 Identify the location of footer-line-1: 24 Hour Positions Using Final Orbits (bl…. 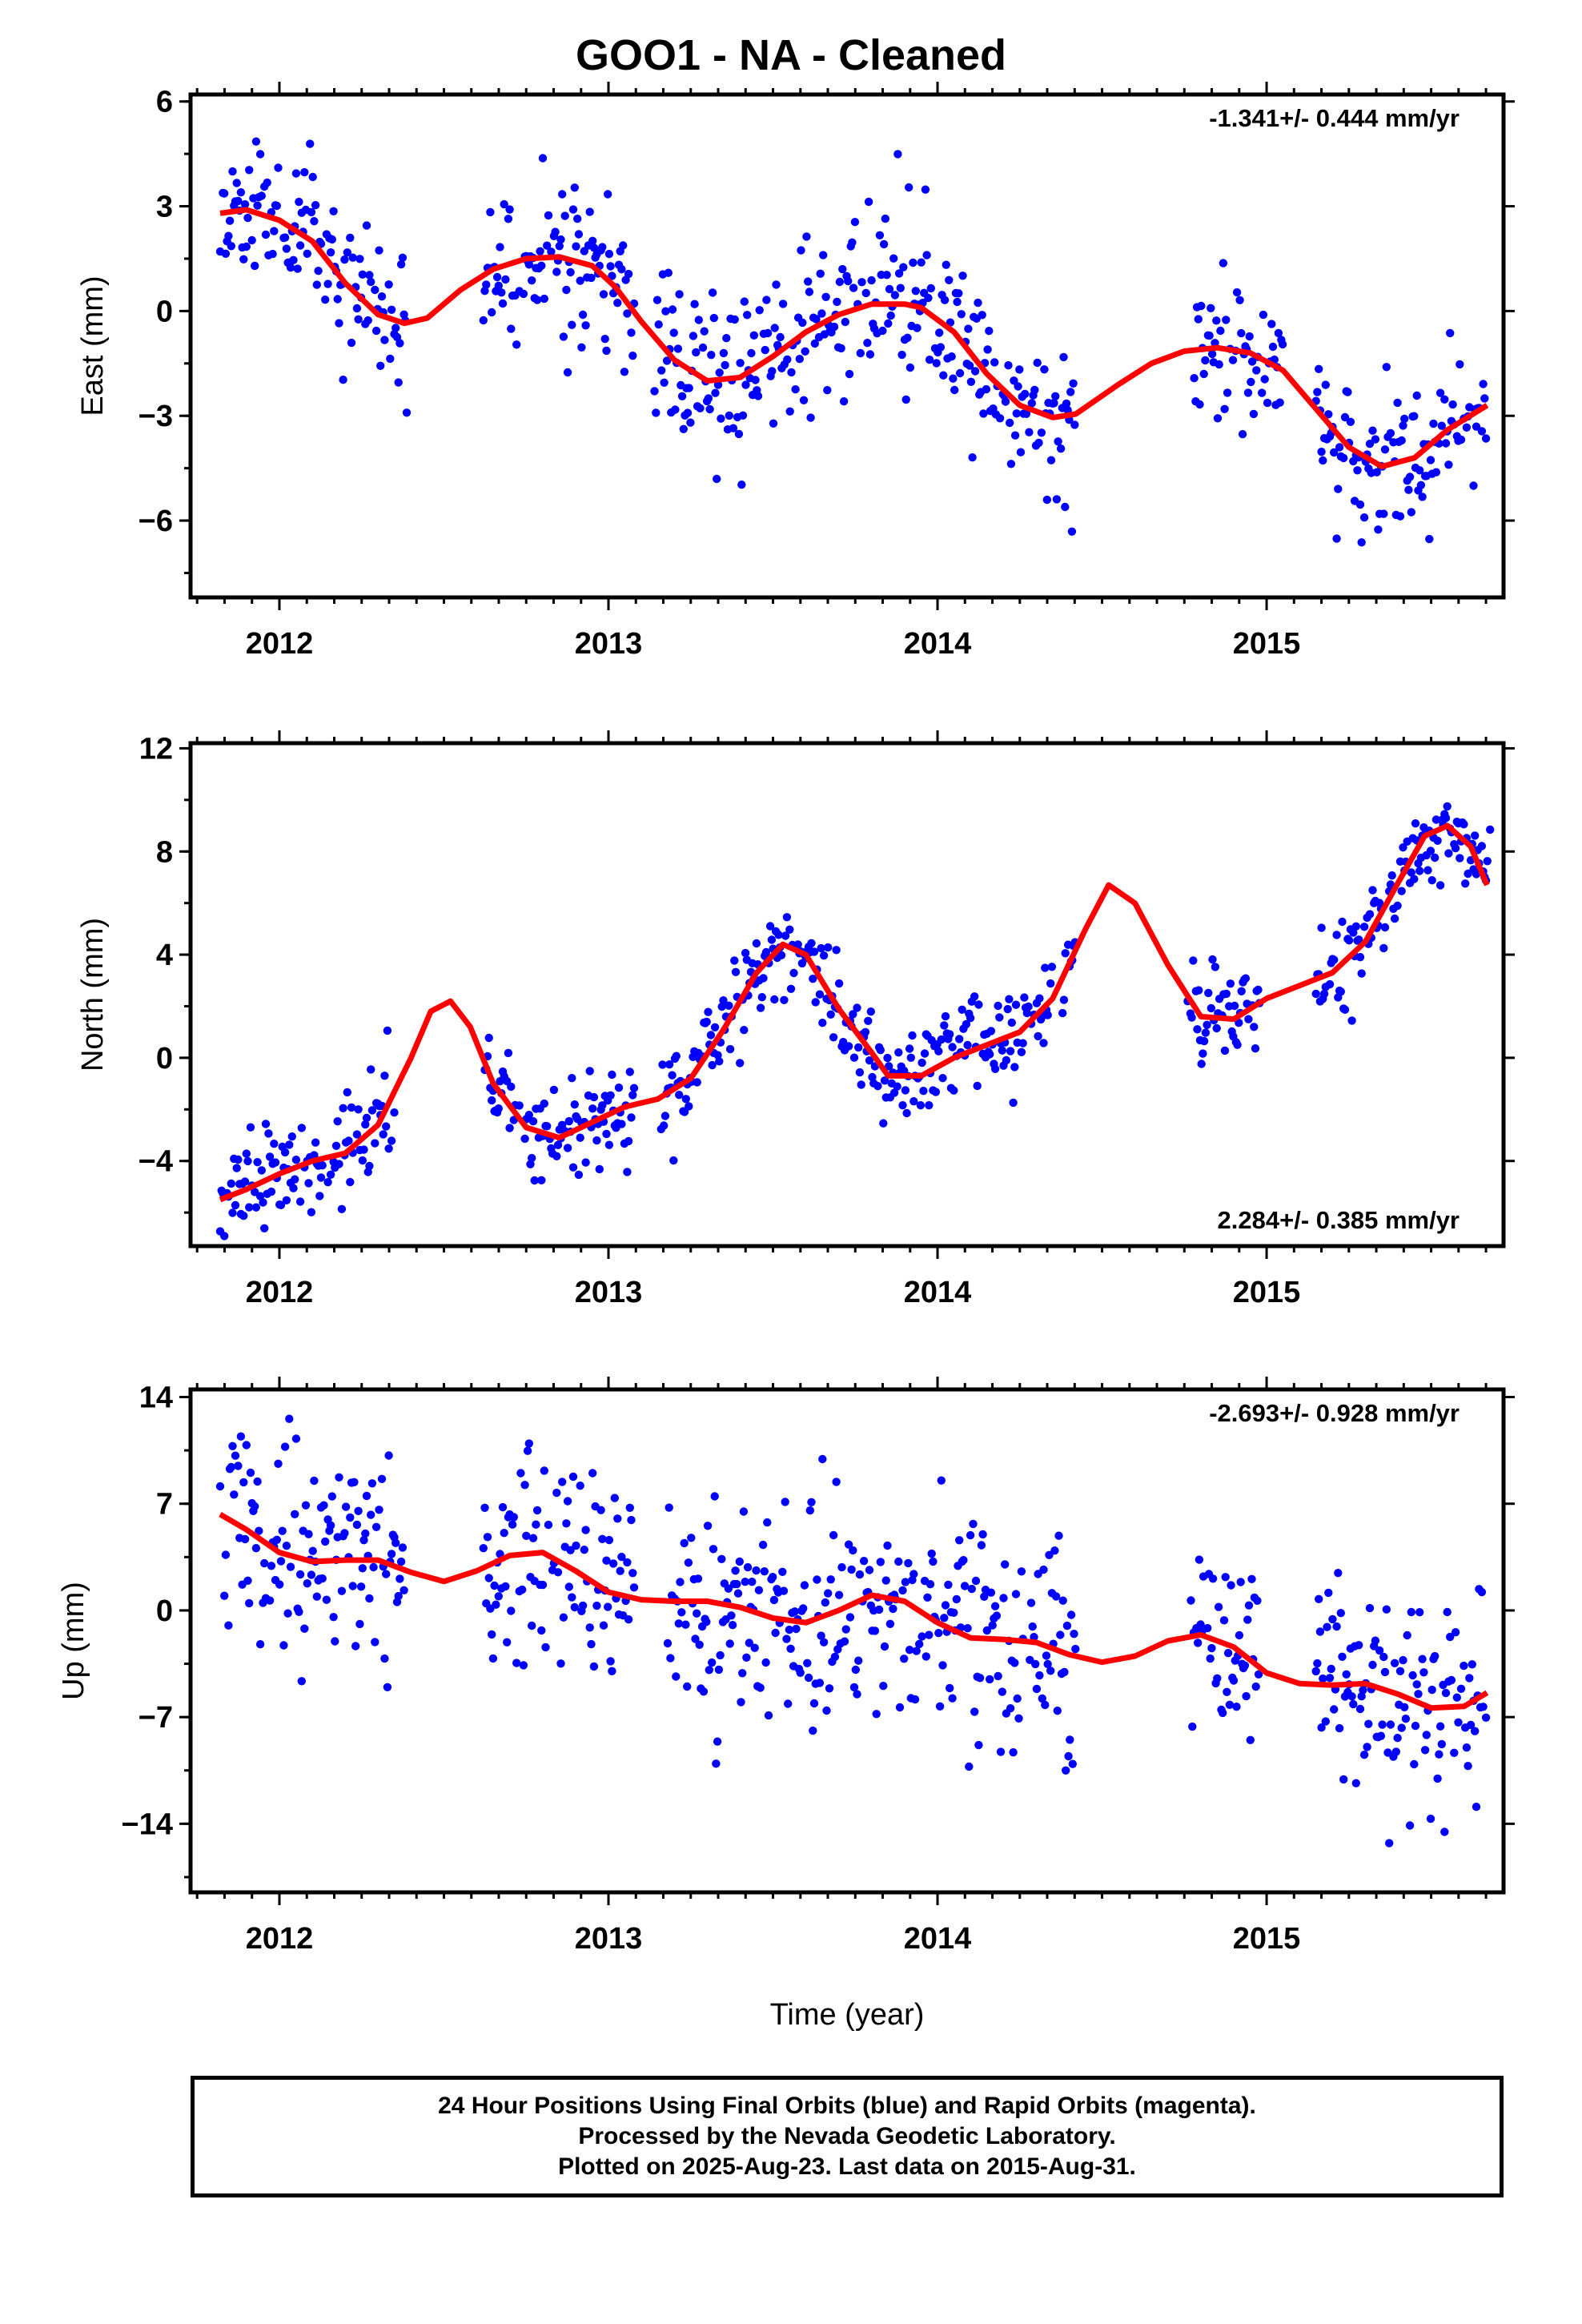
(847, 2106).